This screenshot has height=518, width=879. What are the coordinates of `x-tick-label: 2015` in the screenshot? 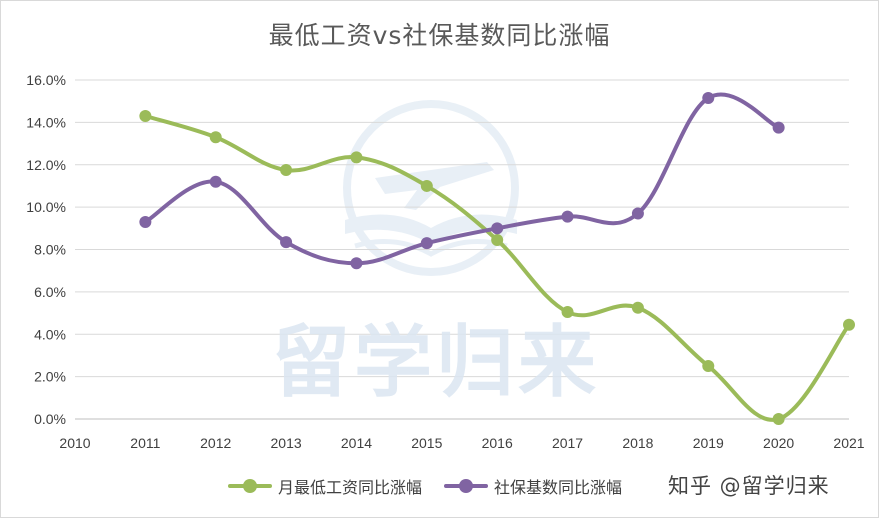 It's located at (426, 443).